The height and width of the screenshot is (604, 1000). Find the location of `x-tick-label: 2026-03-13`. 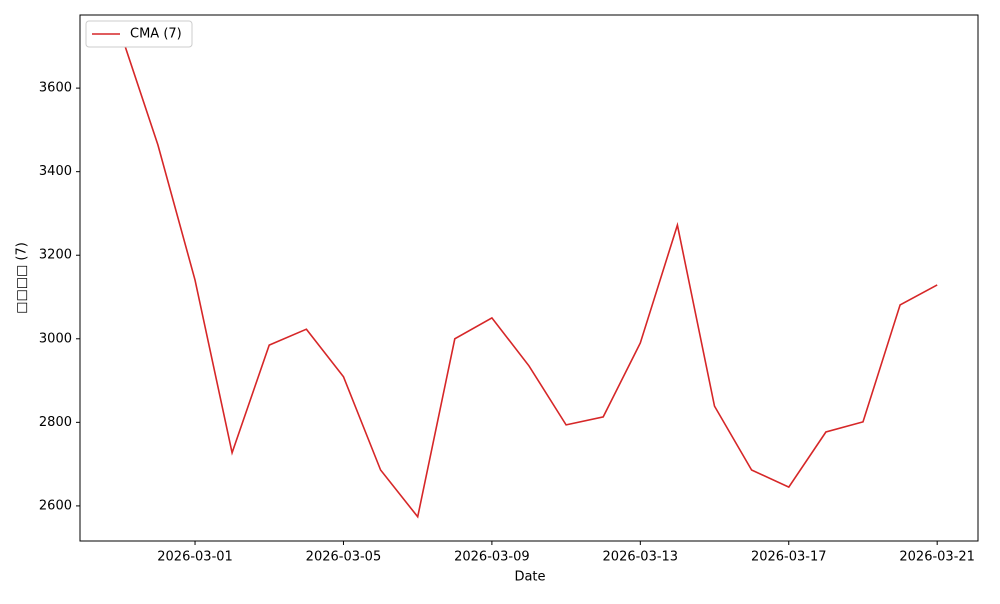

x-tick-label: 2026-03-13 is located at coordinates (641, 557).